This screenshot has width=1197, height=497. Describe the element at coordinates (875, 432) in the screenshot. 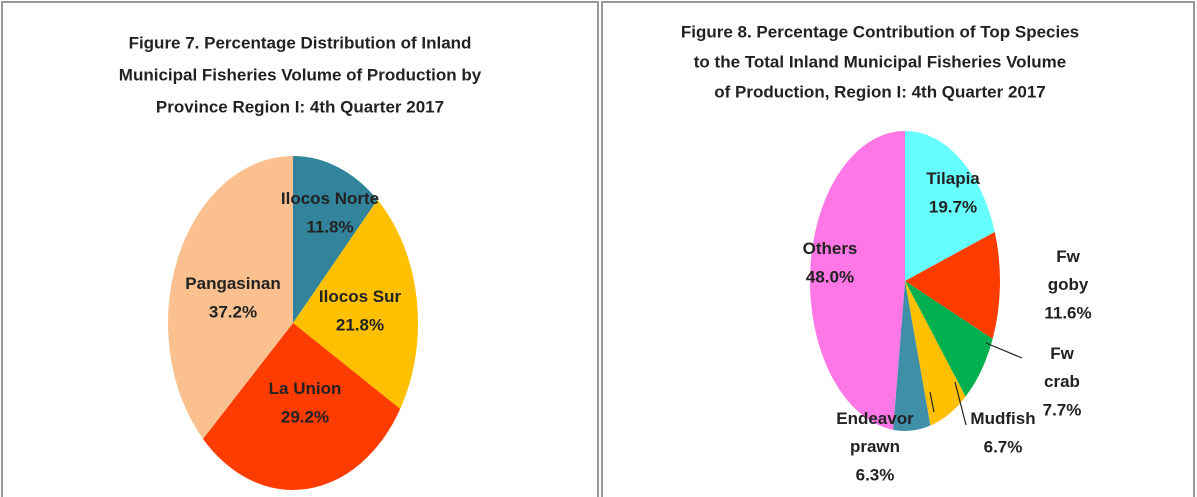

I see `slice-label: Endeavor prawn` at that location.